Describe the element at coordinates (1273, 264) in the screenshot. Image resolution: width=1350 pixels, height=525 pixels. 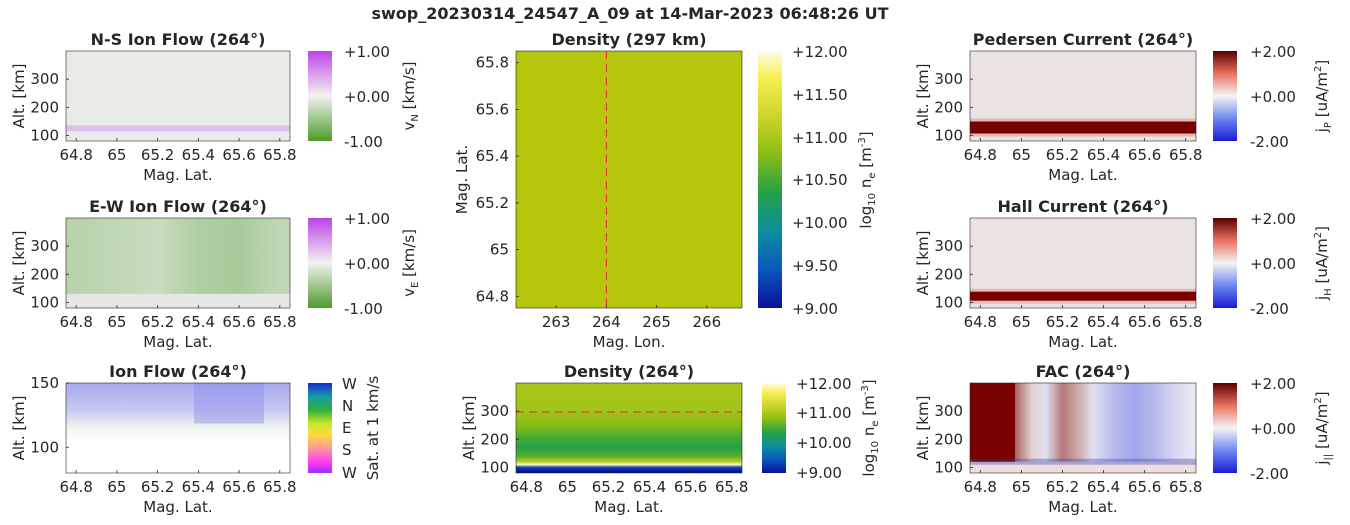
I see `colorbar-hall-tick: +0.00` at that location.